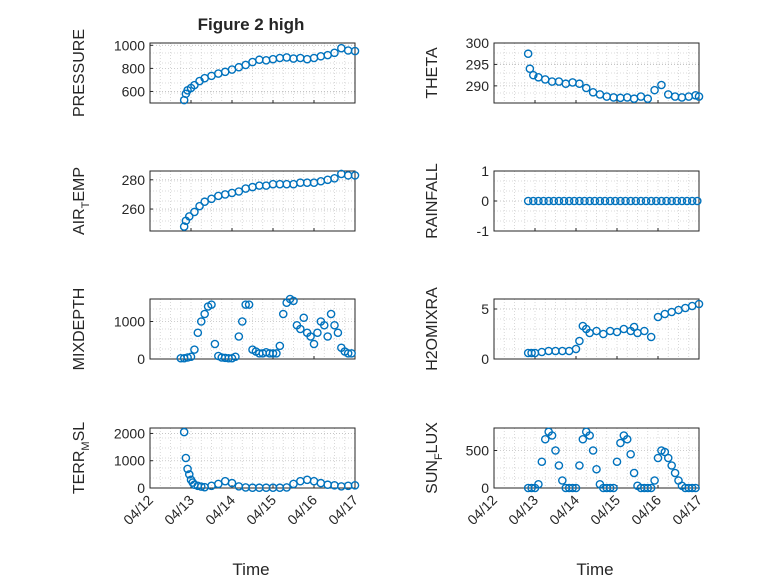  Describe the element at coordinates (485, 171) in the screenshot. I see `y-tick-label: 1` at that location.